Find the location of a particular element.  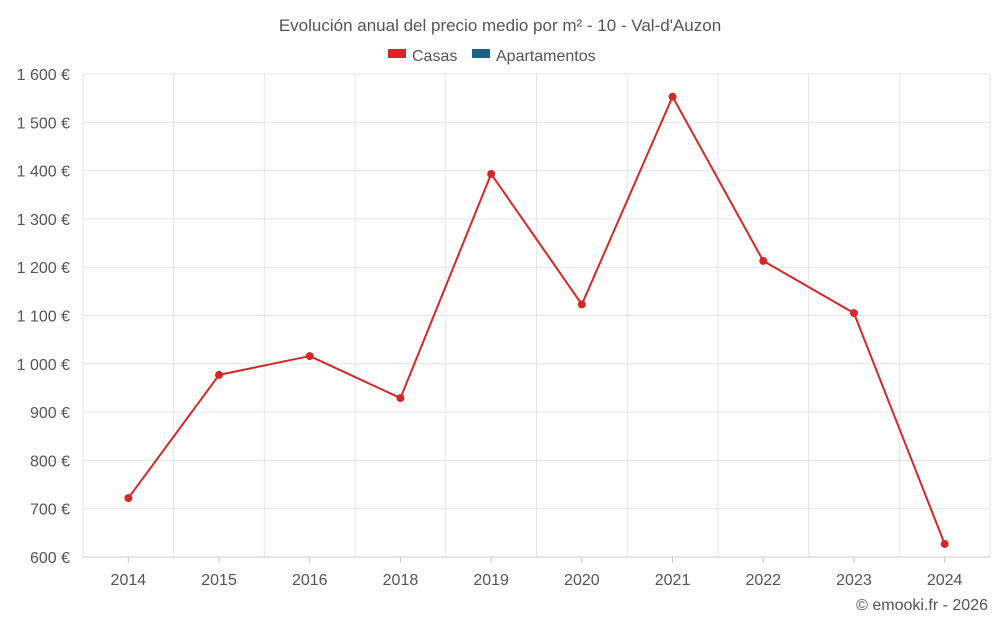

y-tick-label: 1 400 € is located at coordinates (43, 172).